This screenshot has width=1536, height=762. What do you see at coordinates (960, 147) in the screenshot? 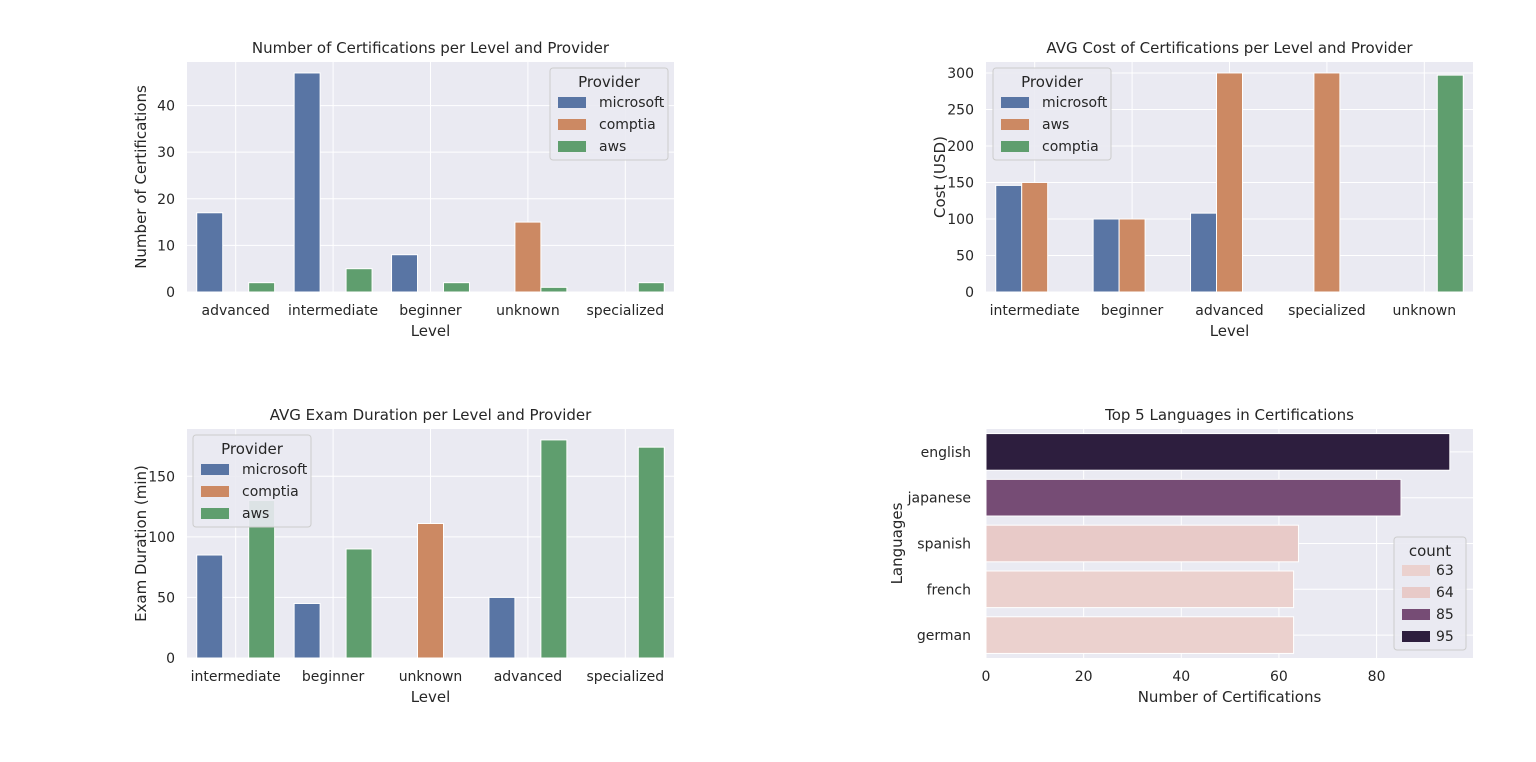
I see `y-tick-label: 200` at bounding box center [960, 147].